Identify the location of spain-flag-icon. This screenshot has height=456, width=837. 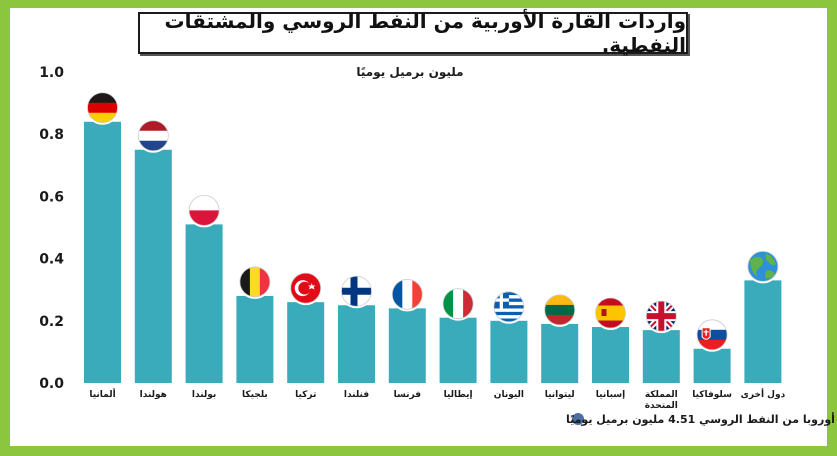
(611, 313).